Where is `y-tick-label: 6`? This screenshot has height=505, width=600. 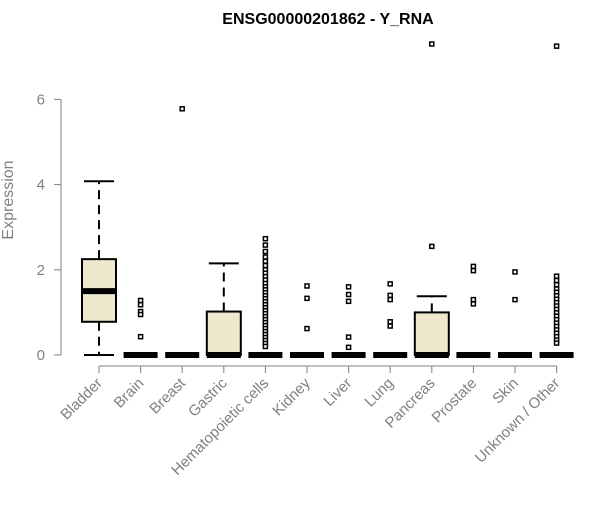 y-tick-label: 6 is located at coordinates (41, 99).